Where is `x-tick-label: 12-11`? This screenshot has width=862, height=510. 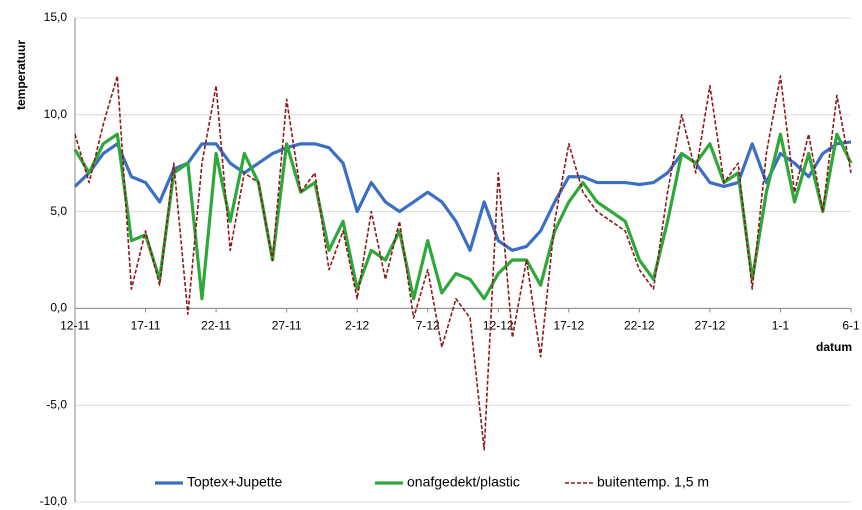
x-tick-label: 12-11 is located at coordinates (75, 326).